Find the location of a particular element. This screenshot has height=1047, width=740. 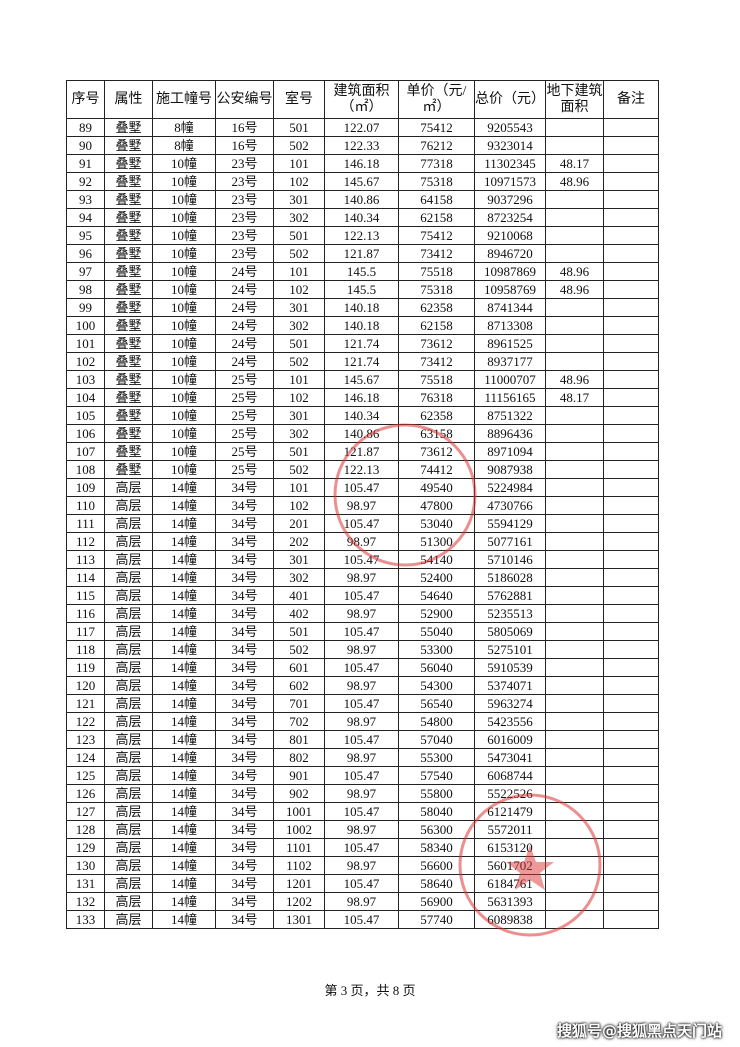

table-cell: 8751322 is located at coordinates (510, 415).